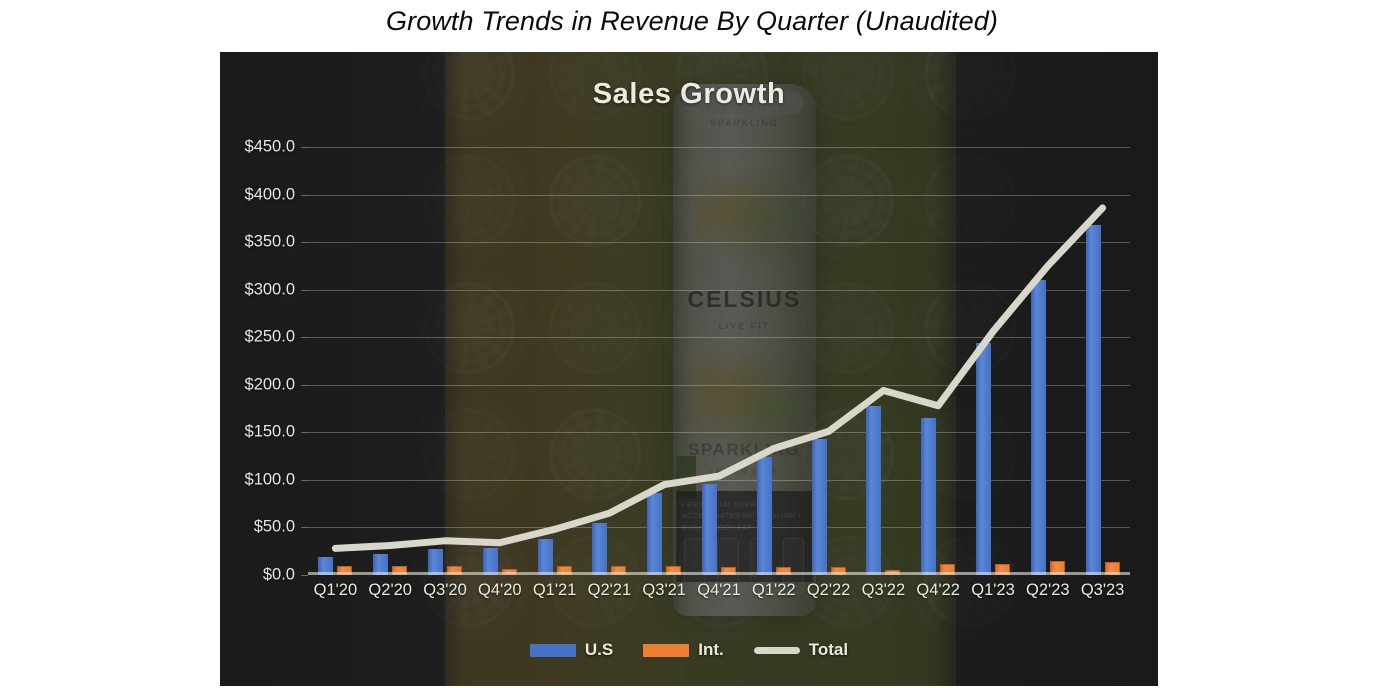  What do you see at coordinates (269, 241) in the screenshot?
I see `y-axis-tick-label: $350.0` at bounding box center [269, 241].